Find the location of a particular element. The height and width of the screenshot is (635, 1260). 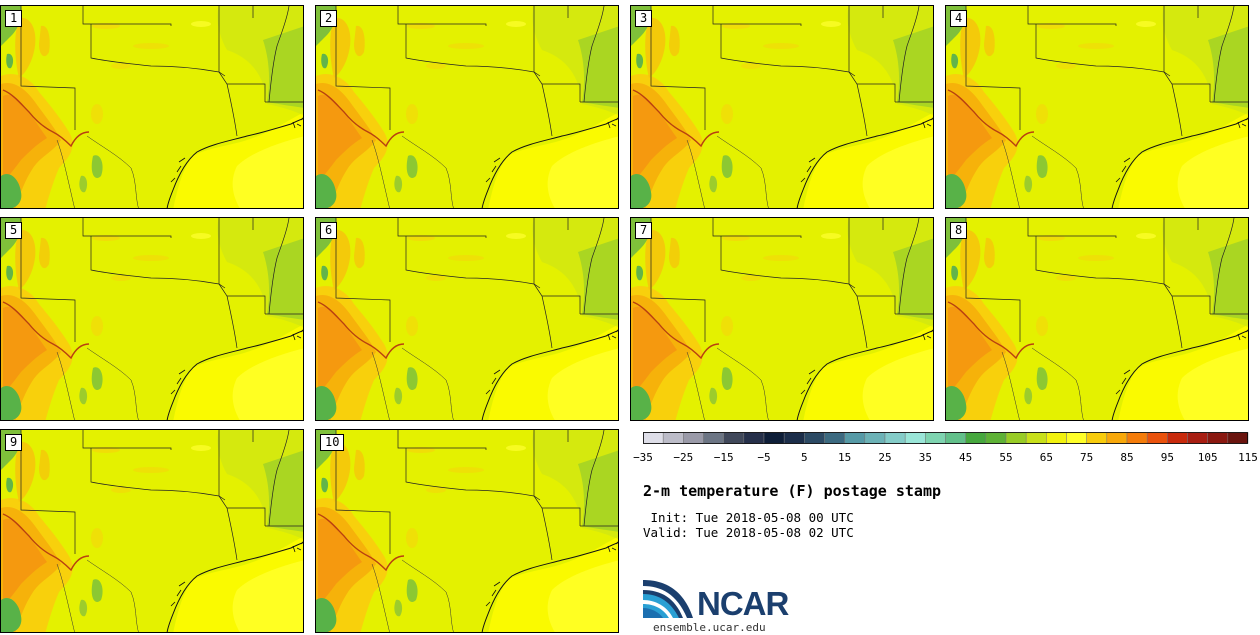

forecast-panel-10: 10 is located at coordinates (467, 531).